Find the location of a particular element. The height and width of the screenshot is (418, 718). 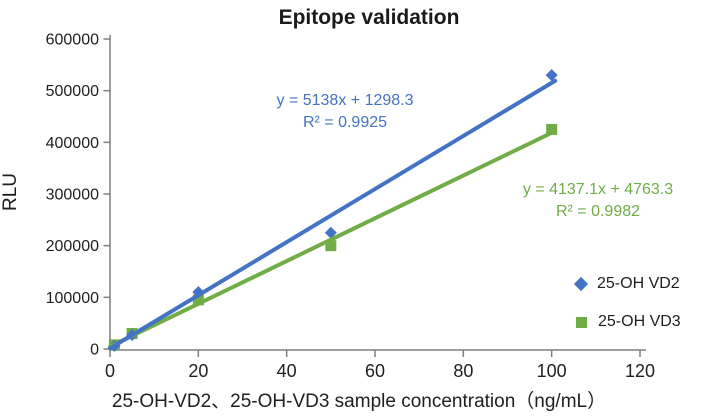

legend-item-vd3: 25-OH VD3 is located at coordinates (628, 322).